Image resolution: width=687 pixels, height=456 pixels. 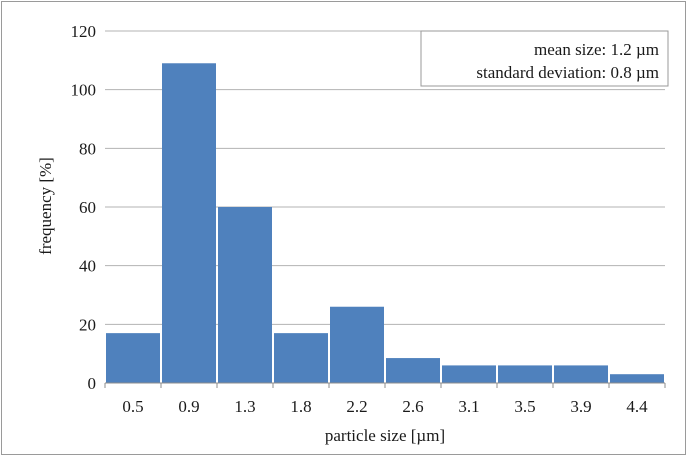 I want to click on x-tick-label: 2.2, so click(x=356, y=406).